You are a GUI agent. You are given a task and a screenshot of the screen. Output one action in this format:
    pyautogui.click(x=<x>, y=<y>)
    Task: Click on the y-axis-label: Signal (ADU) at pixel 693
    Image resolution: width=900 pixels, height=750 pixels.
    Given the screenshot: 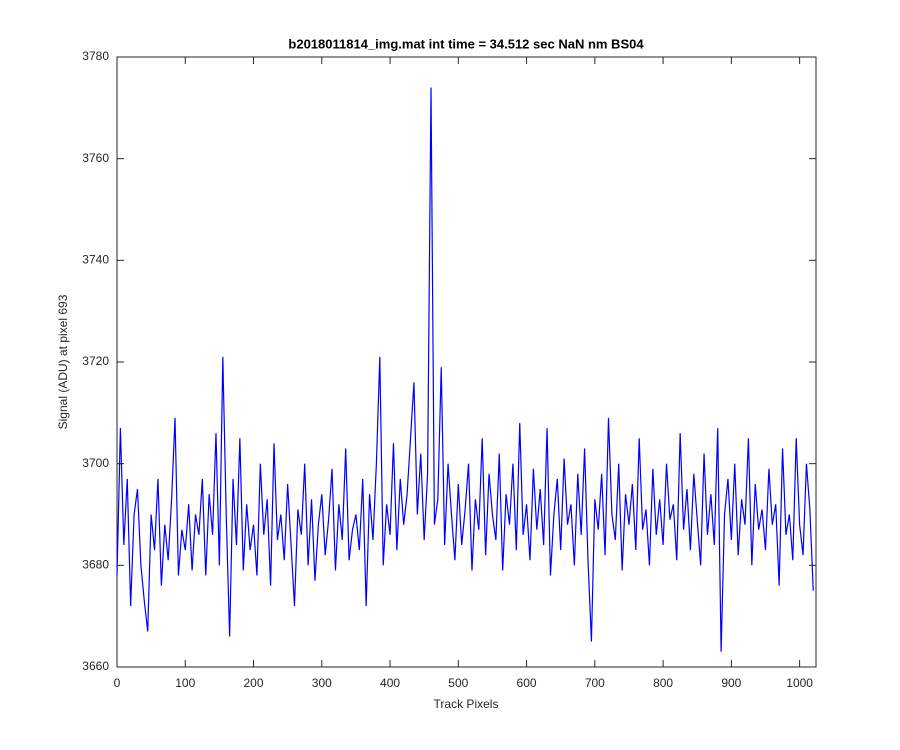 What is the action you would take?
    pyautogui.click(x=63, y=361)
    